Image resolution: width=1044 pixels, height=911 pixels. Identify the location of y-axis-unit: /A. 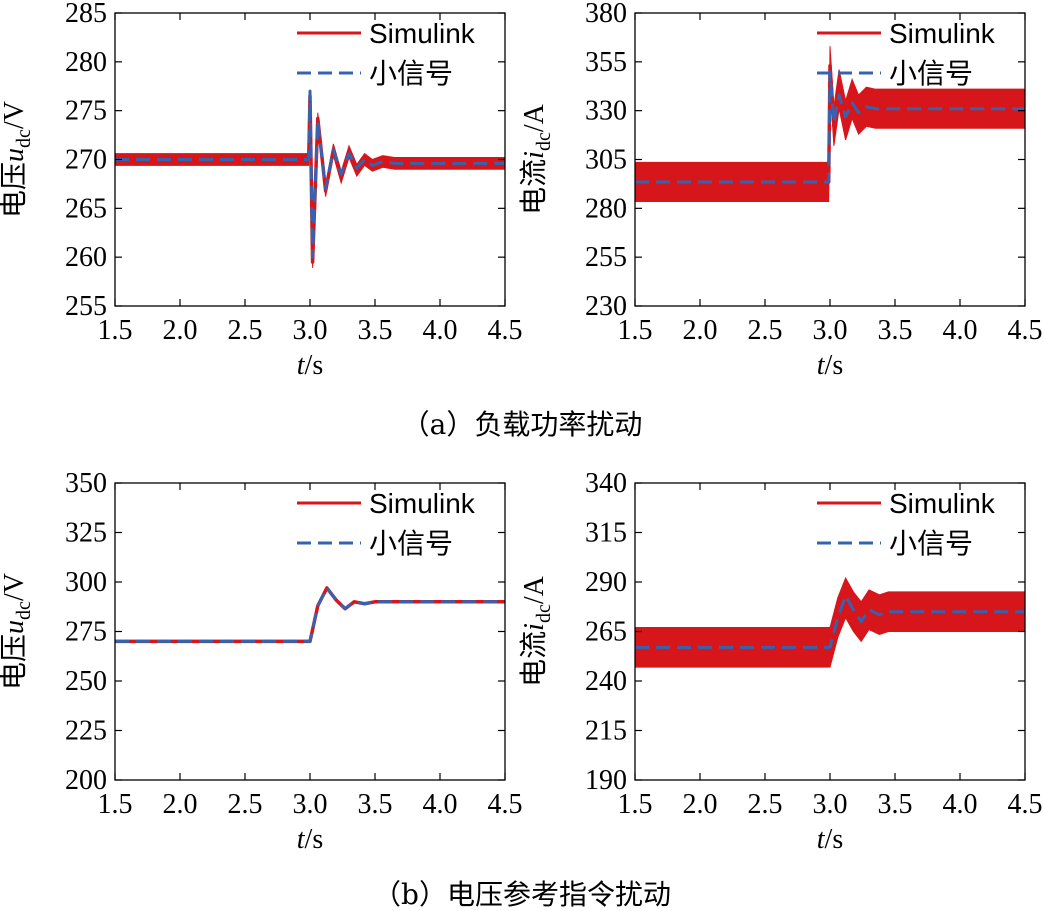
(534, 117).